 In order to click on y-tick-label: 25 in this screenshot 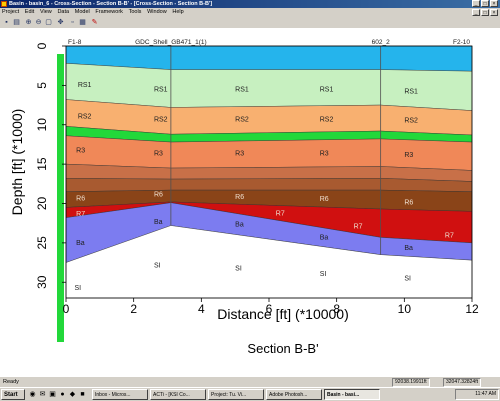, I will do `click(42, 243)`.